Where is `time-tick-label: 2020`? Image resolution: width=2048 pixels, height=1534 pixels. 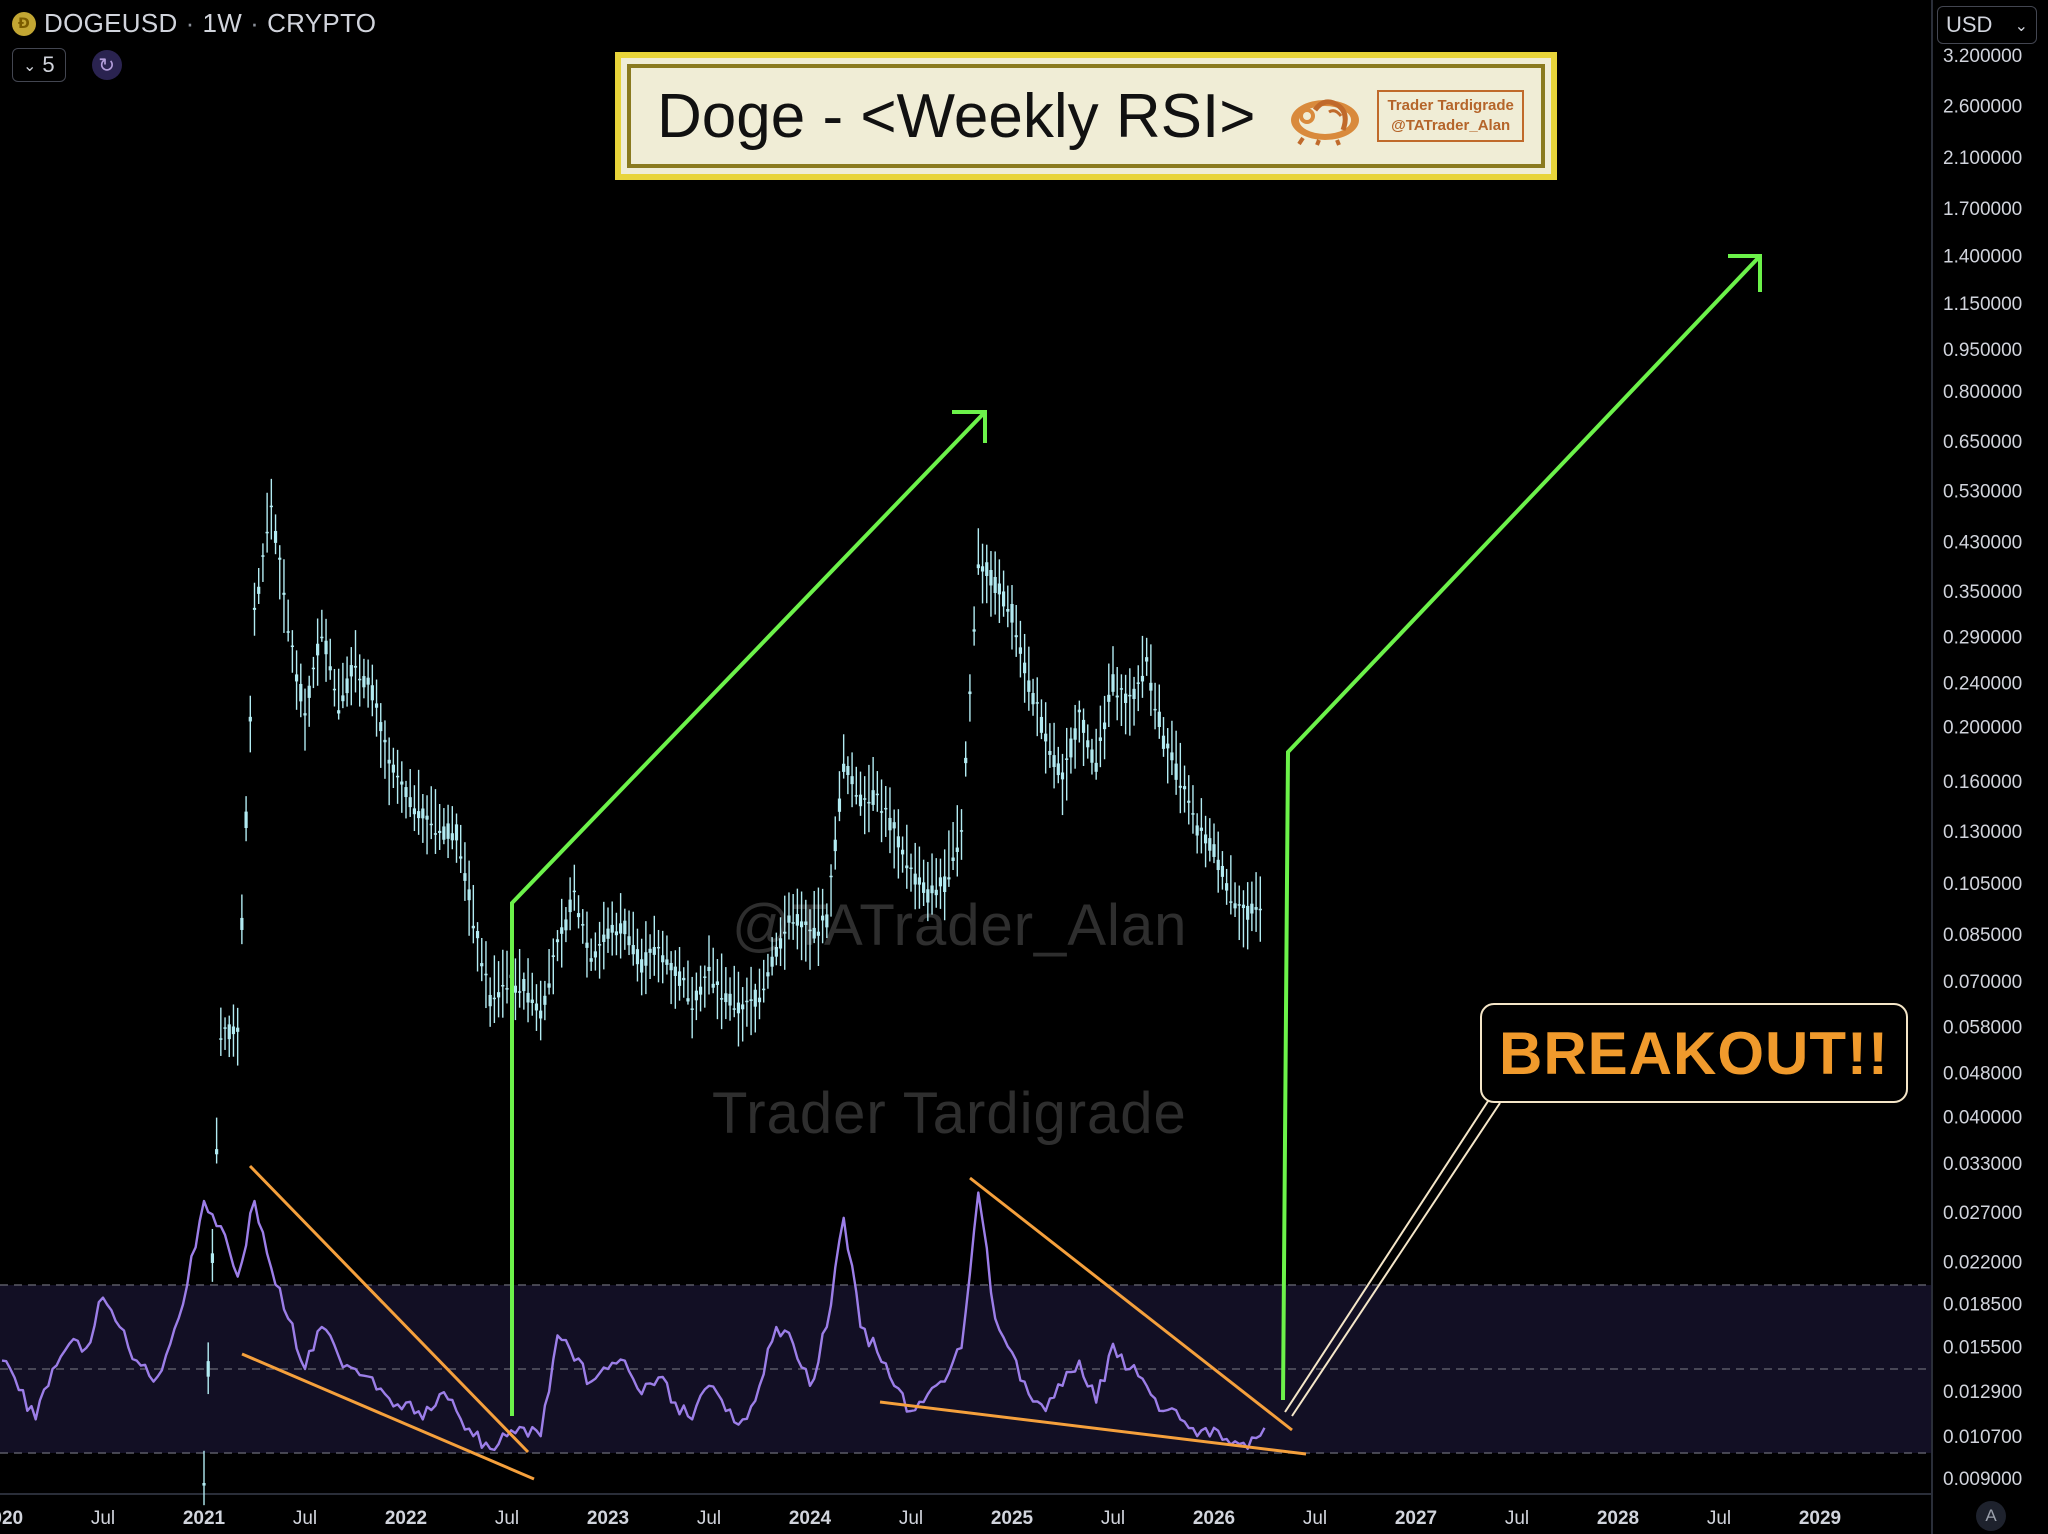
time-tick-label: 2020 is located at coordinates (11, 1518).